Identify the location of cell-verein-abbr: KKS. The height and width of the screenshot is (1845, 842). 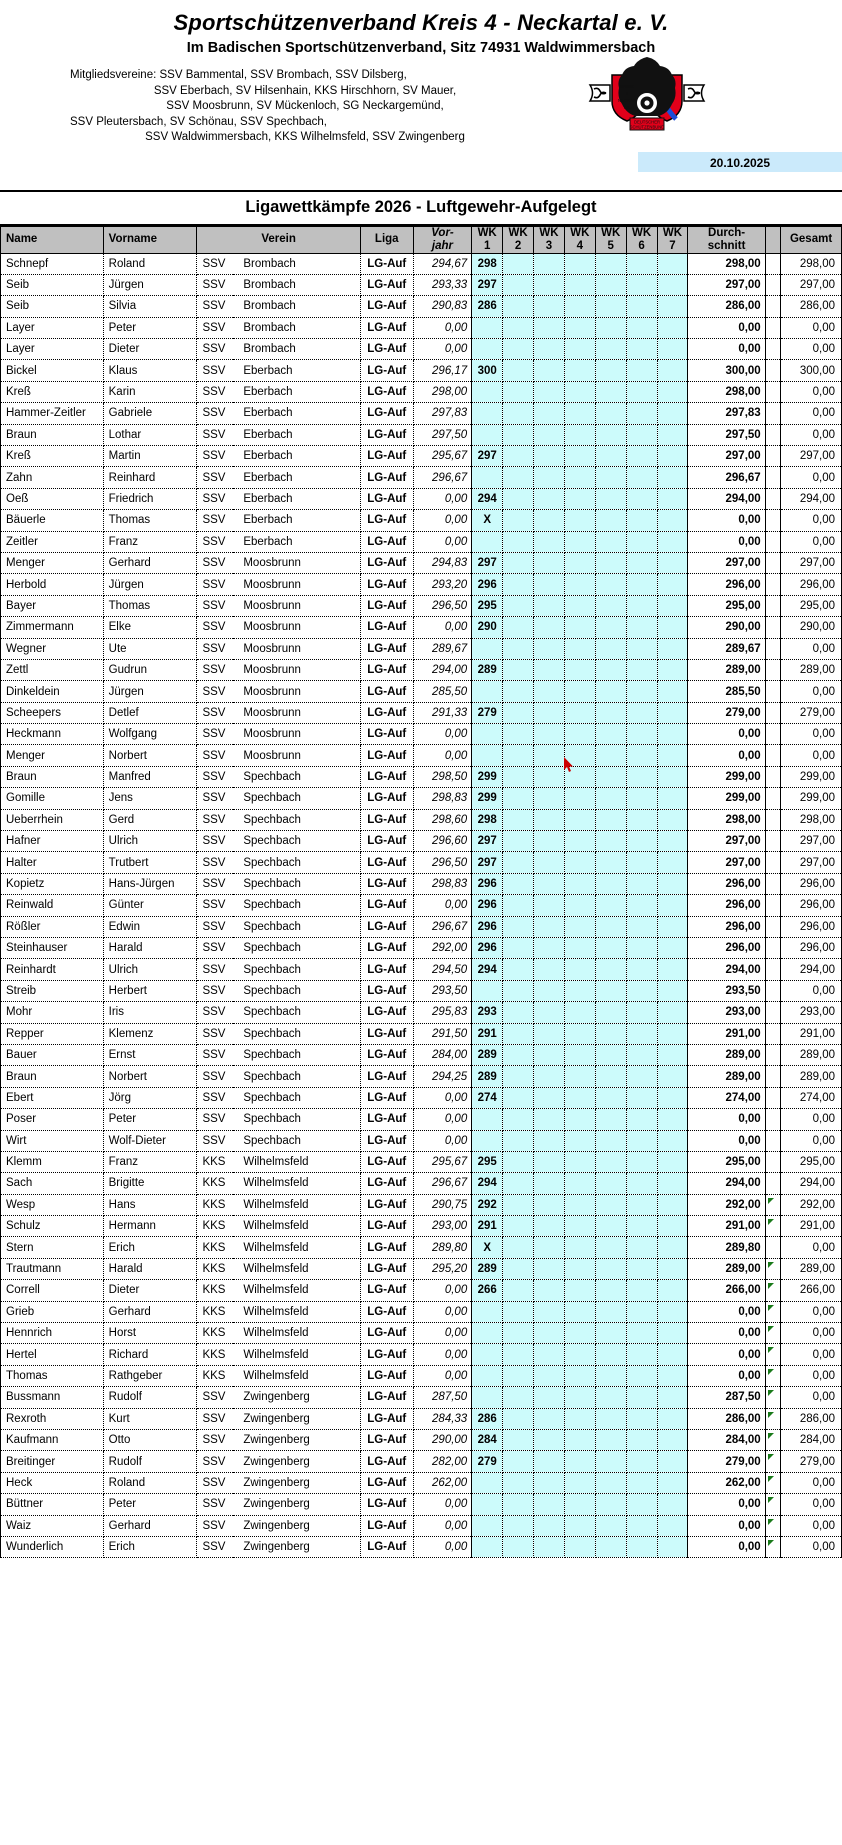
(215, 1312).